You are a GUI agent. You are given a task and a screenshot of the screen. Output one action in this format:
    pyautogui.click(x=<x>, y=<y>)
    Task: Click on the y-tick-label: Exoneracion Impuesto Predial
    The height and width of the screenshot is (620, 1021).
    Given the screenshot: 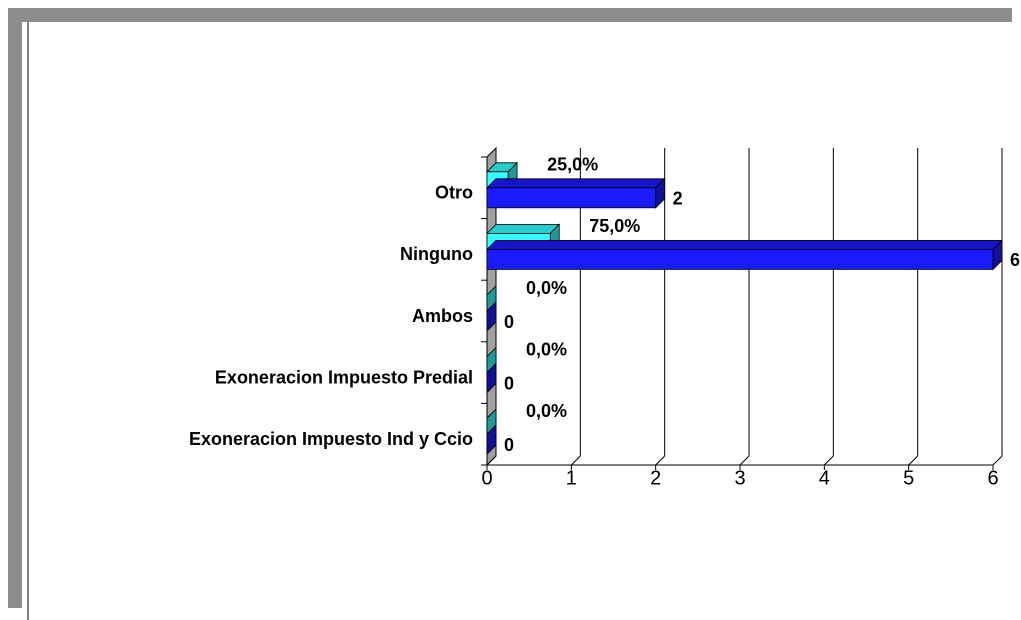 What is the action you would take?
    pyautogui.click(x=344, y=377)
    